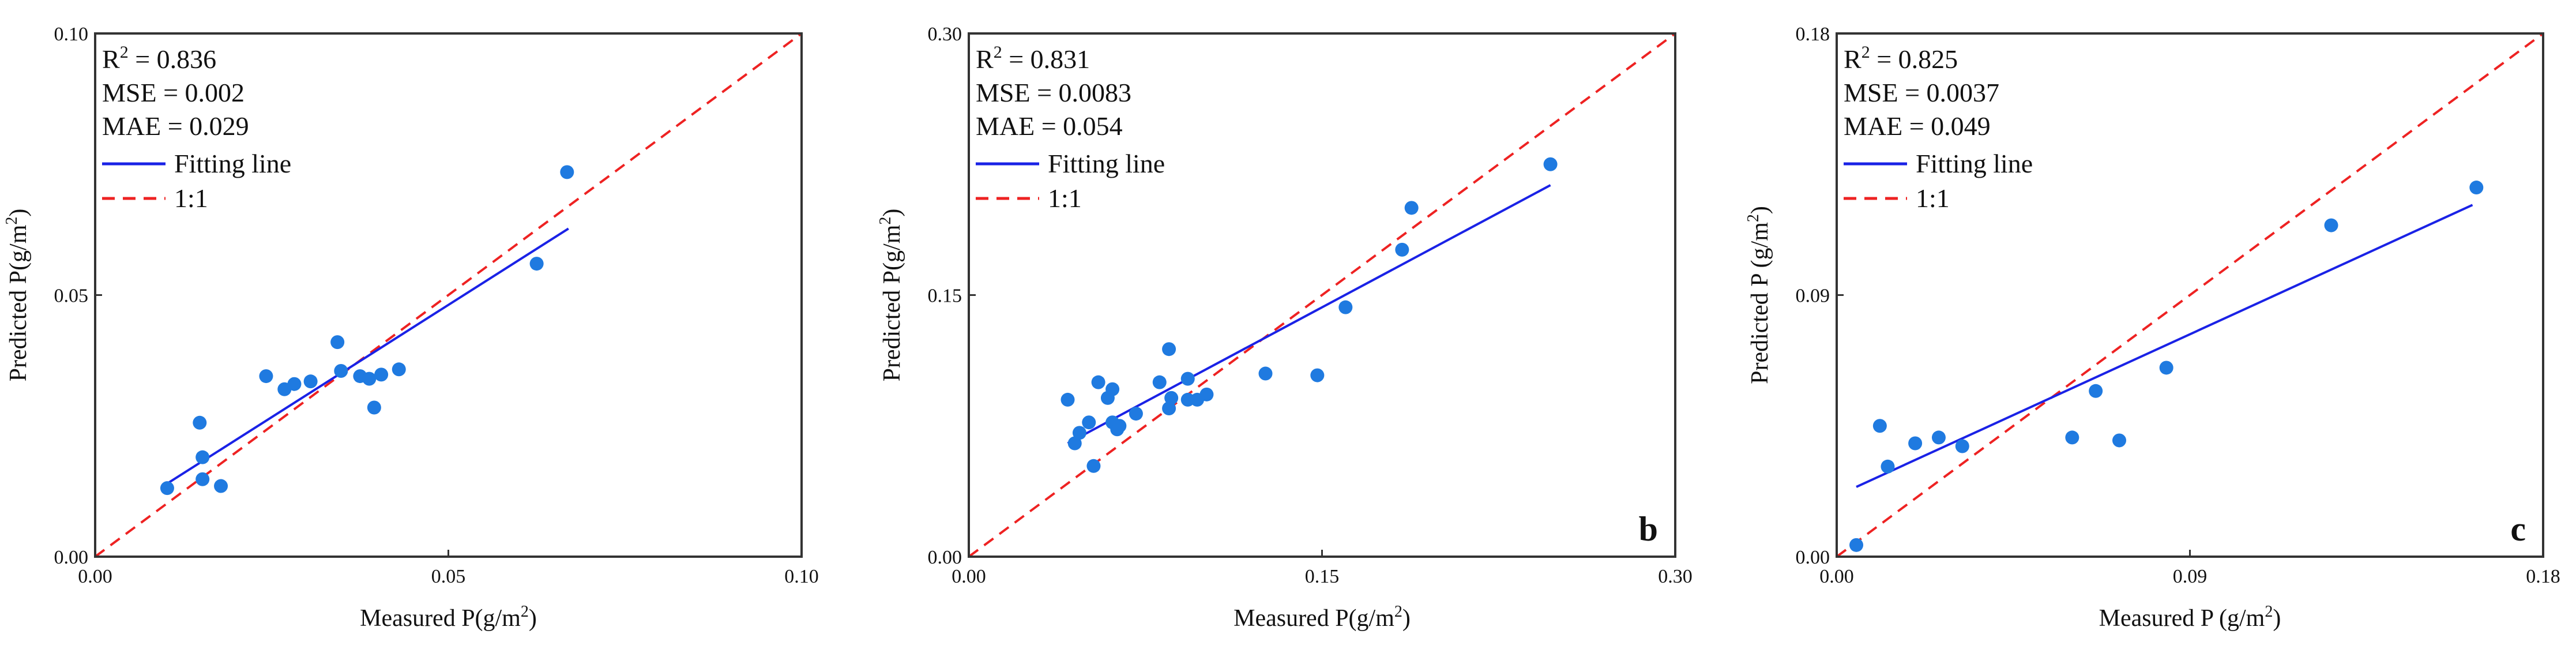  Describe the element at coordinates (2190, 576) in the screenshot. I see `x-tick-label: 0.09` at that location.